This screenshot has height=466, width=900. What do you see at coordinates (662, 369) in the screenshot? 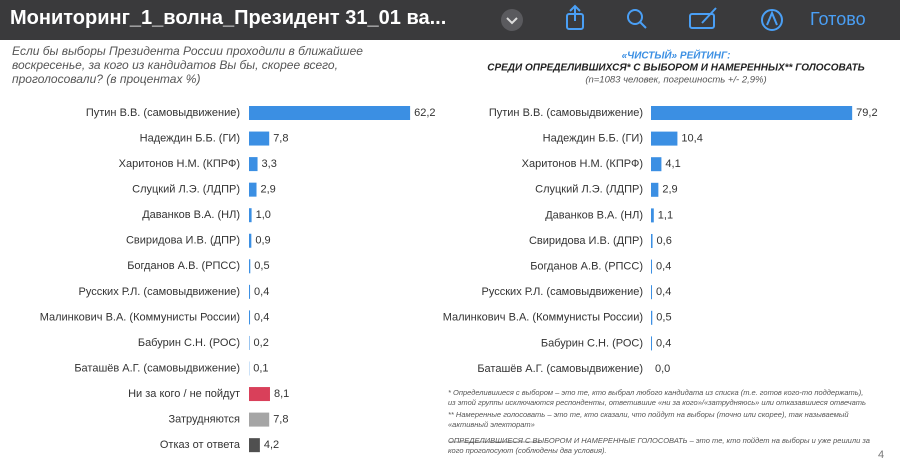
I see `value-label: 0,0` at bounding box center [662, 369].